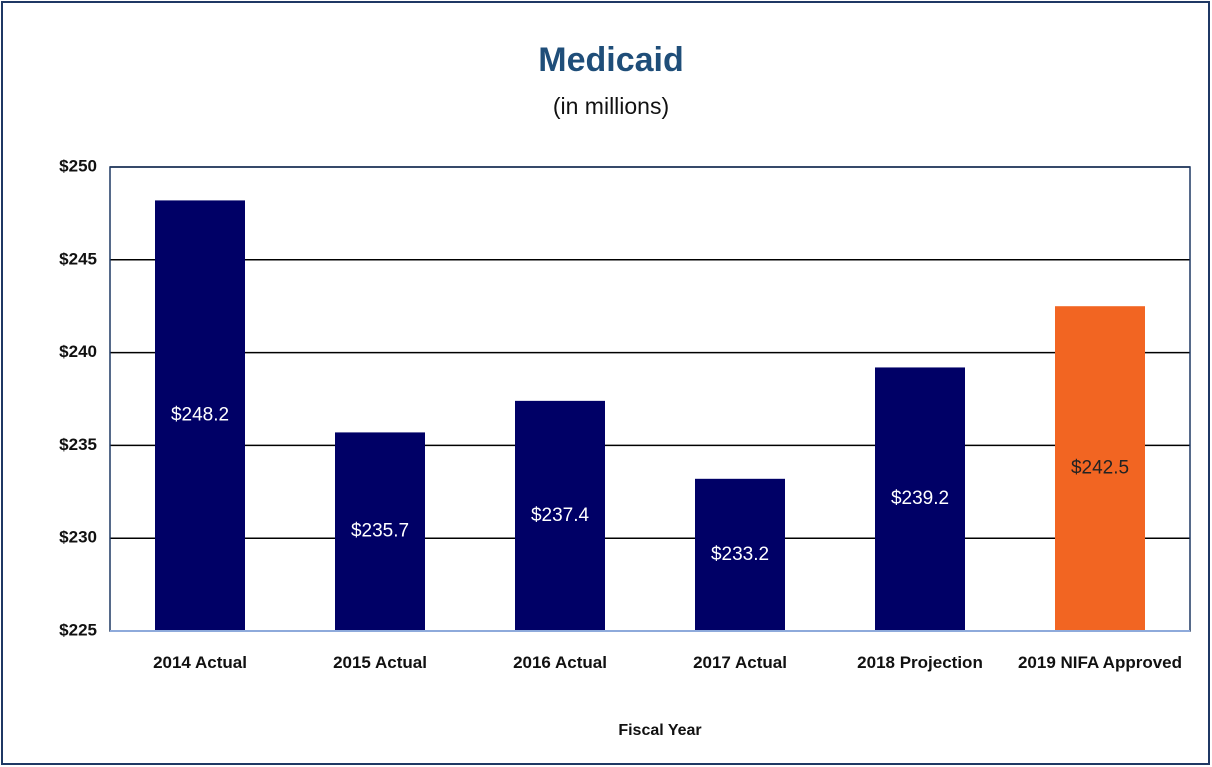  Describe the element at coordinates (78, 629) in the screenshot. I see `y-tick-label: $225` at that location.